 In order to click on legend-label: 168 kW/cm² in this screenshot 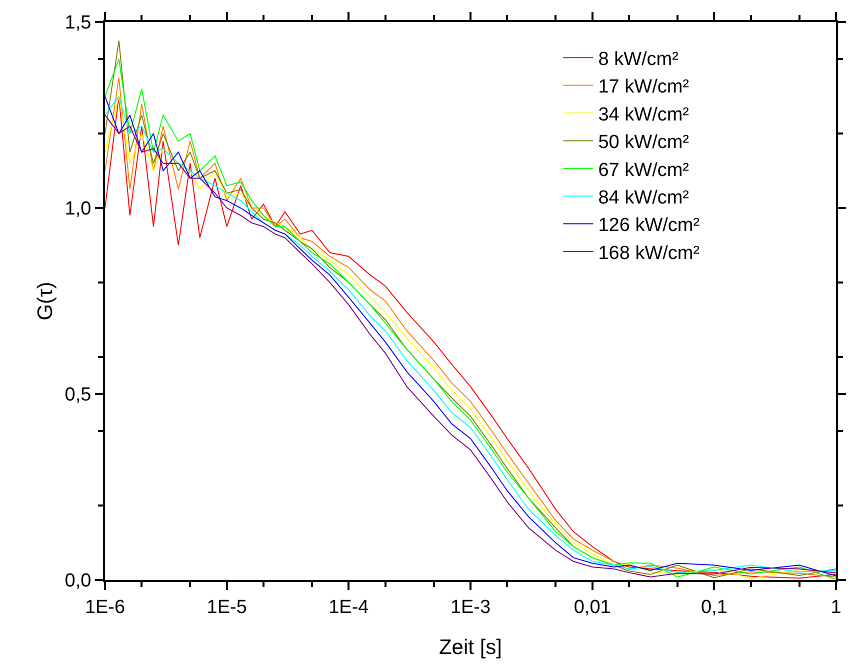, I will do `click(649, 253)`.